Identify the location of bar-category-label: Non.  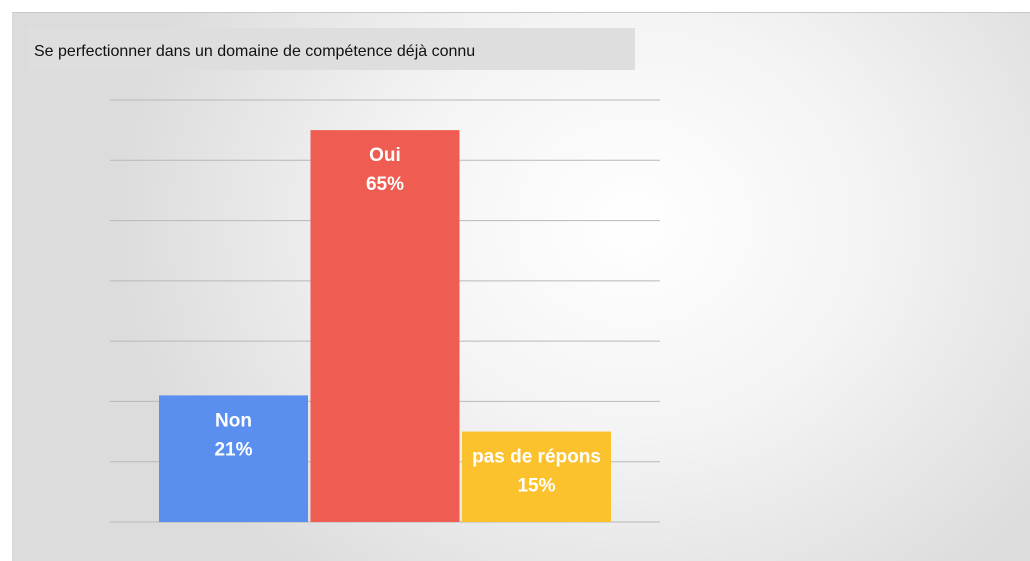
(233, 420).